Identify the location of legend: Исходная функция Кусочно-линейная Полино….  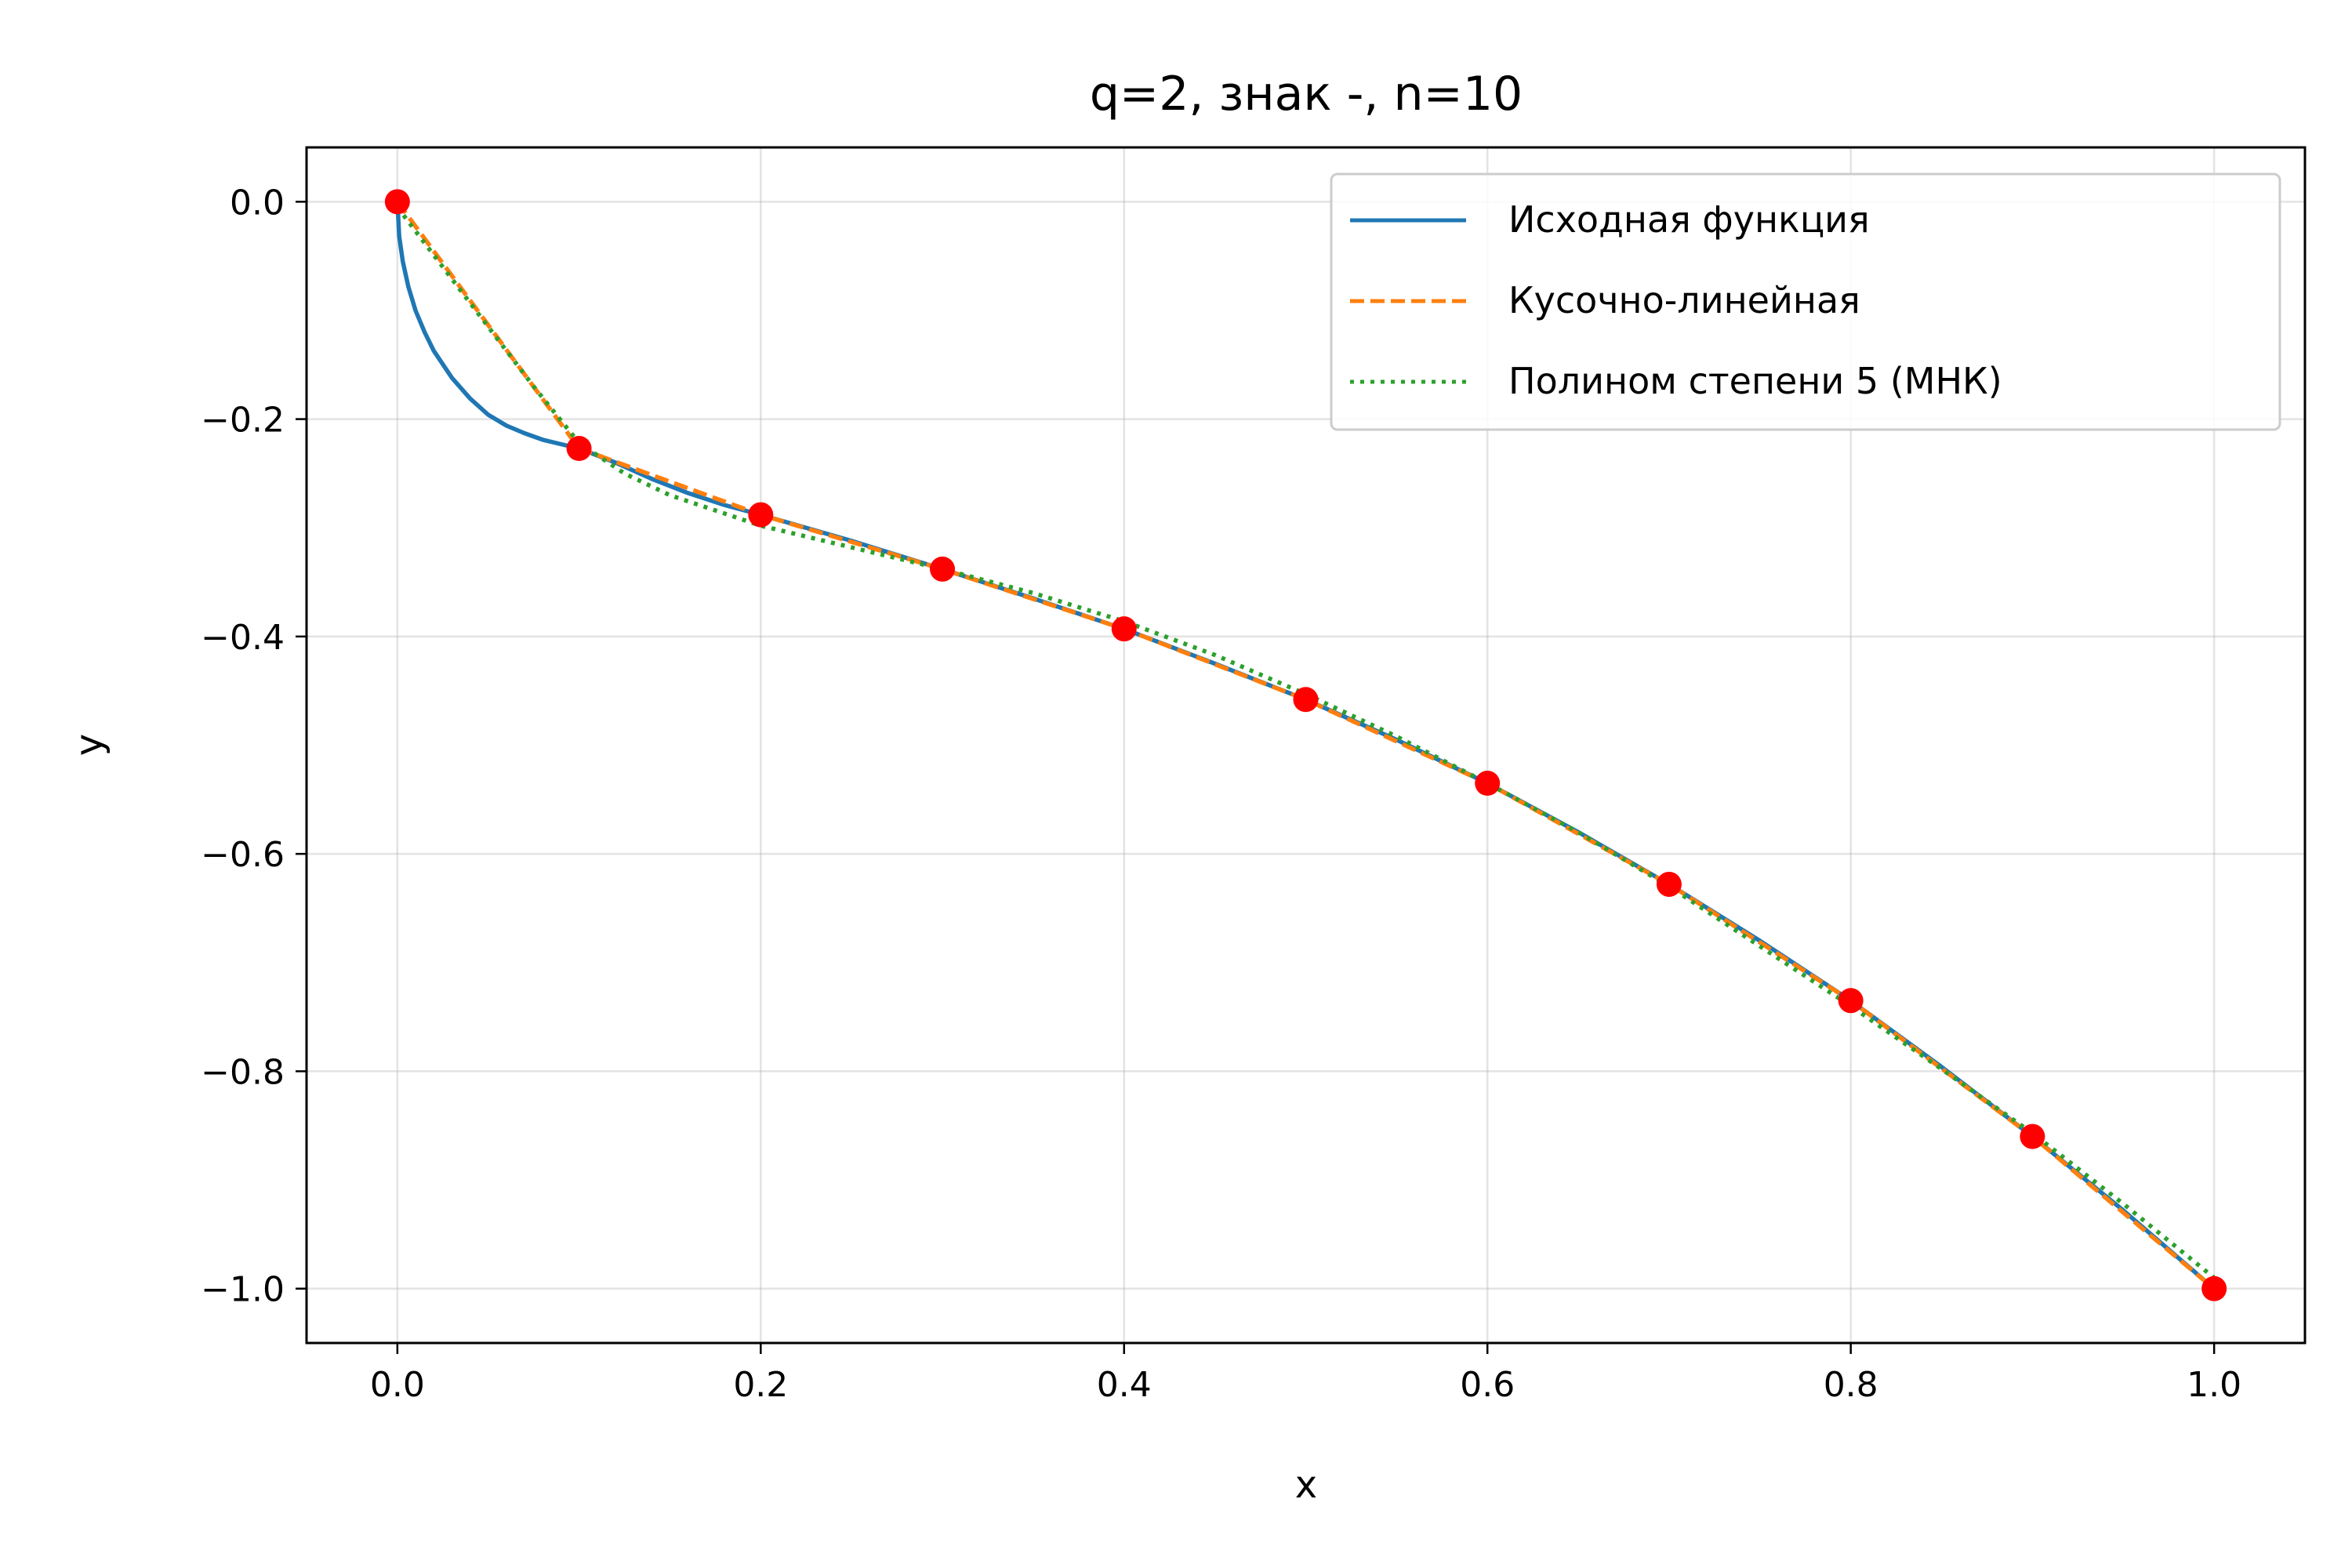
(1805, 301).